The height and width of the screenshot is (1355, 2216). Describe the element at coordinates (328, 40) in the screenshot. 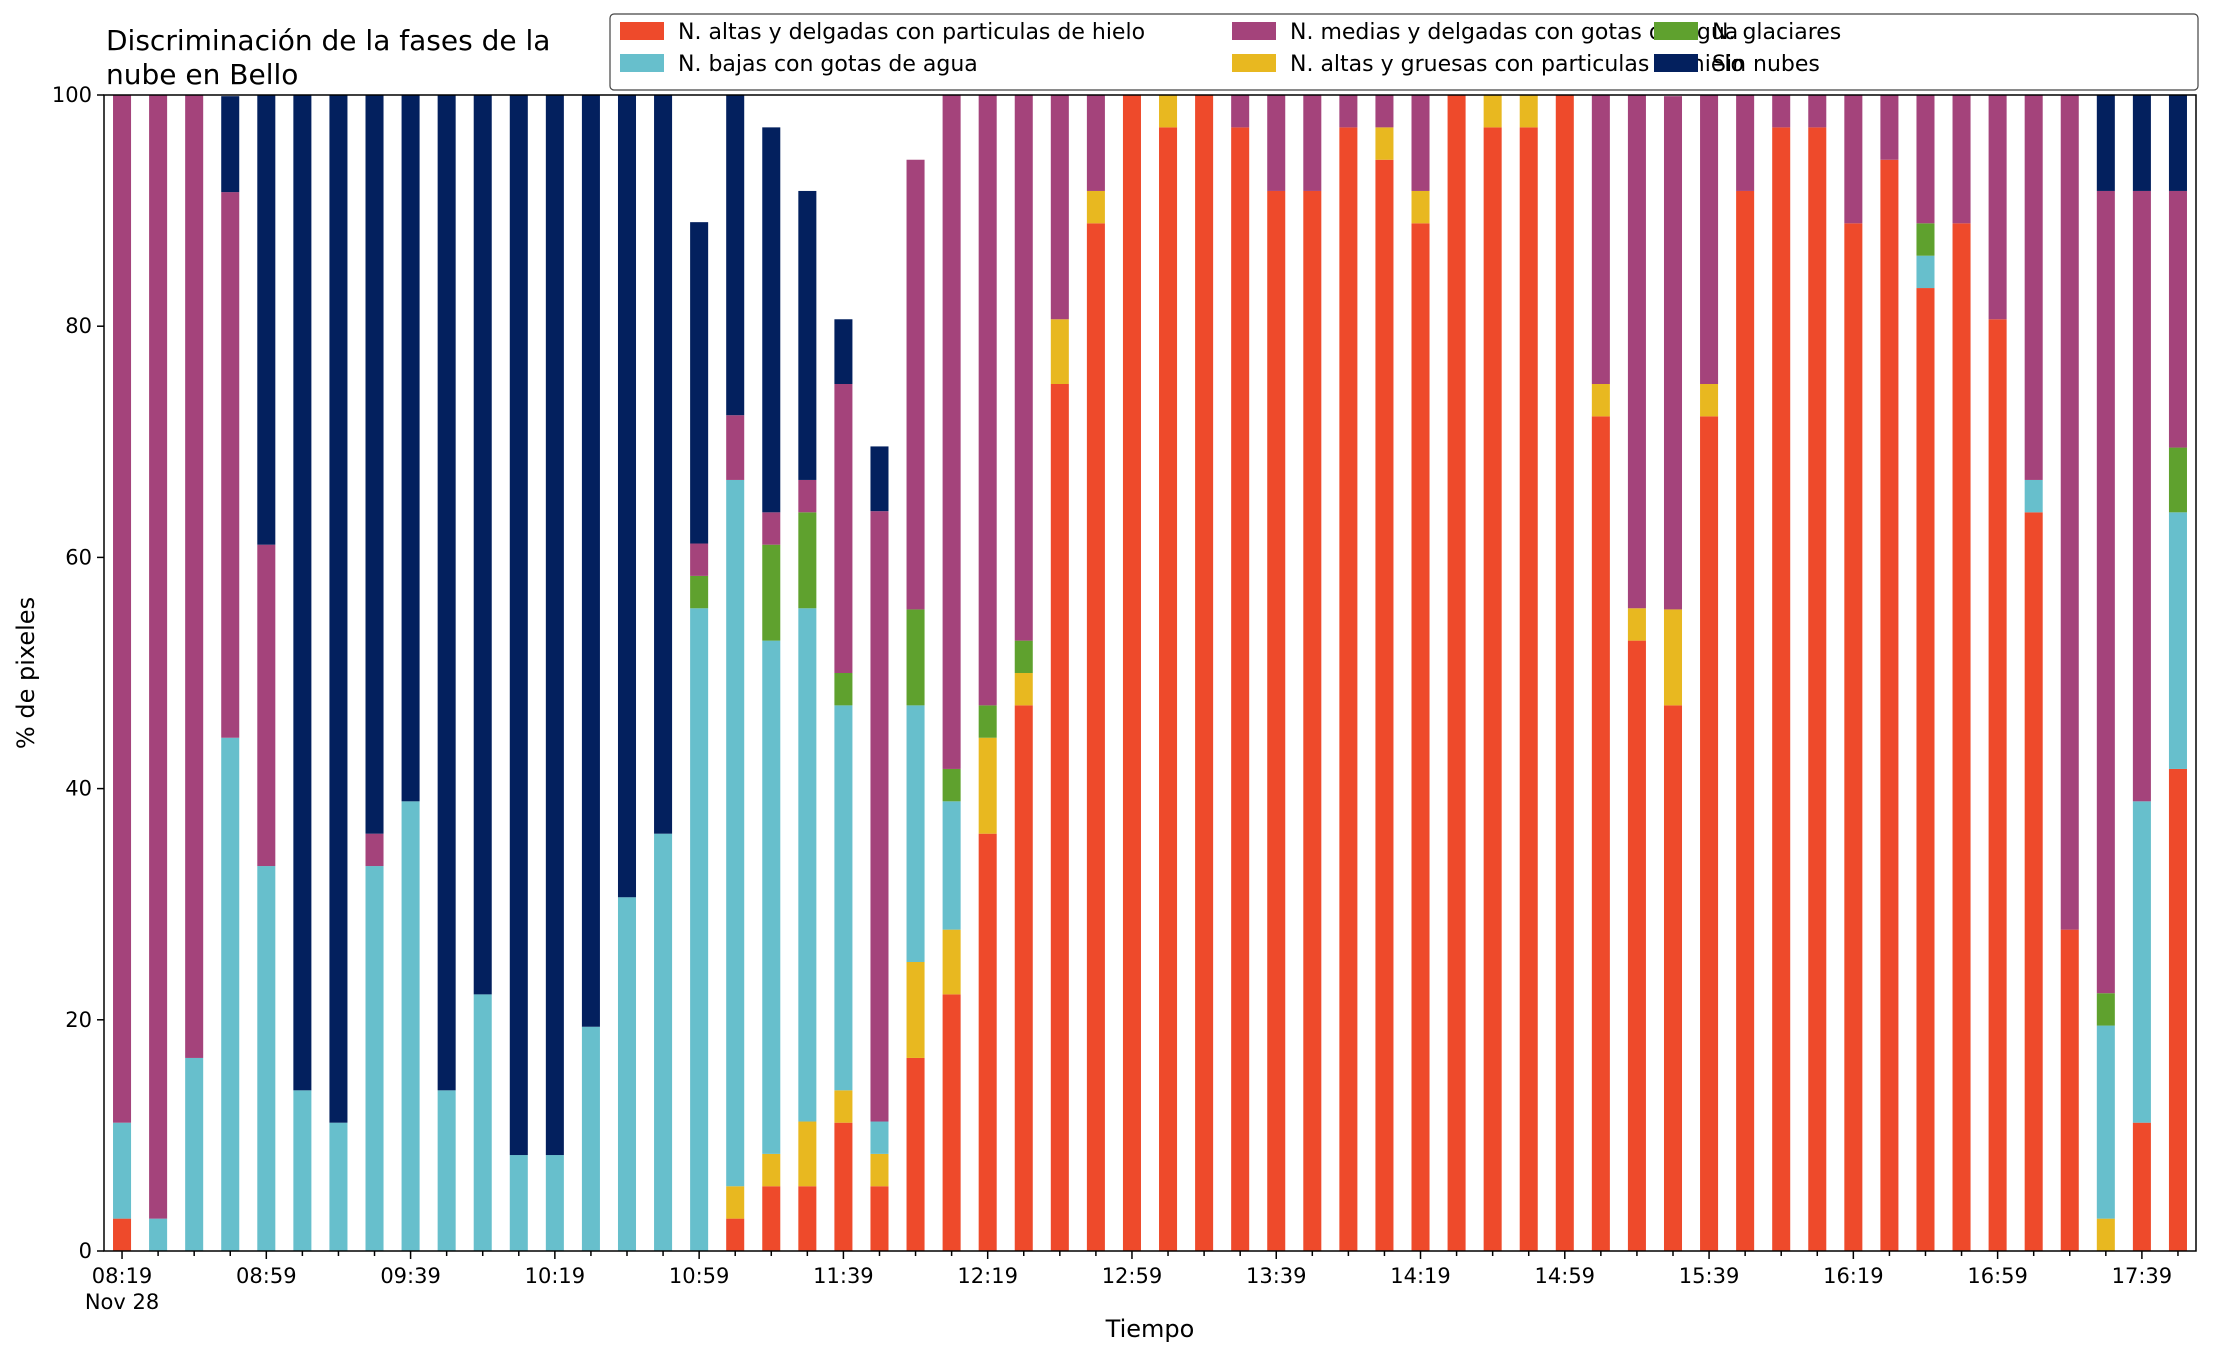

I see `chart-title-line: Discriminación de la fases de la` at that location.